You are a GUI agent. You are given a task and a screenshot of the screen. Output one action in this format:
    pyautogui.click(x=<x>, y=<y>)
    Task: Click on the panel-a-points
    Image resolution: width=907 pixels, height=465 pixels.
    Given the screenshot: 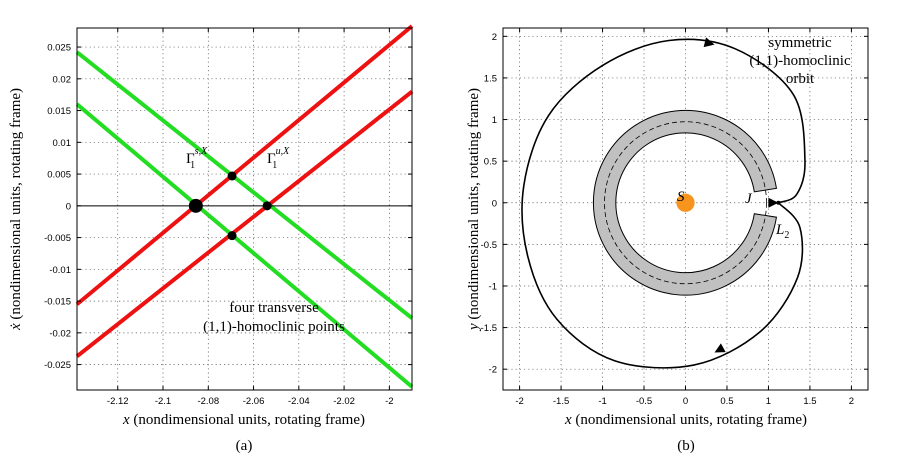 What is the action you would take?
    pyautogui.click(x=230, y=206)
    